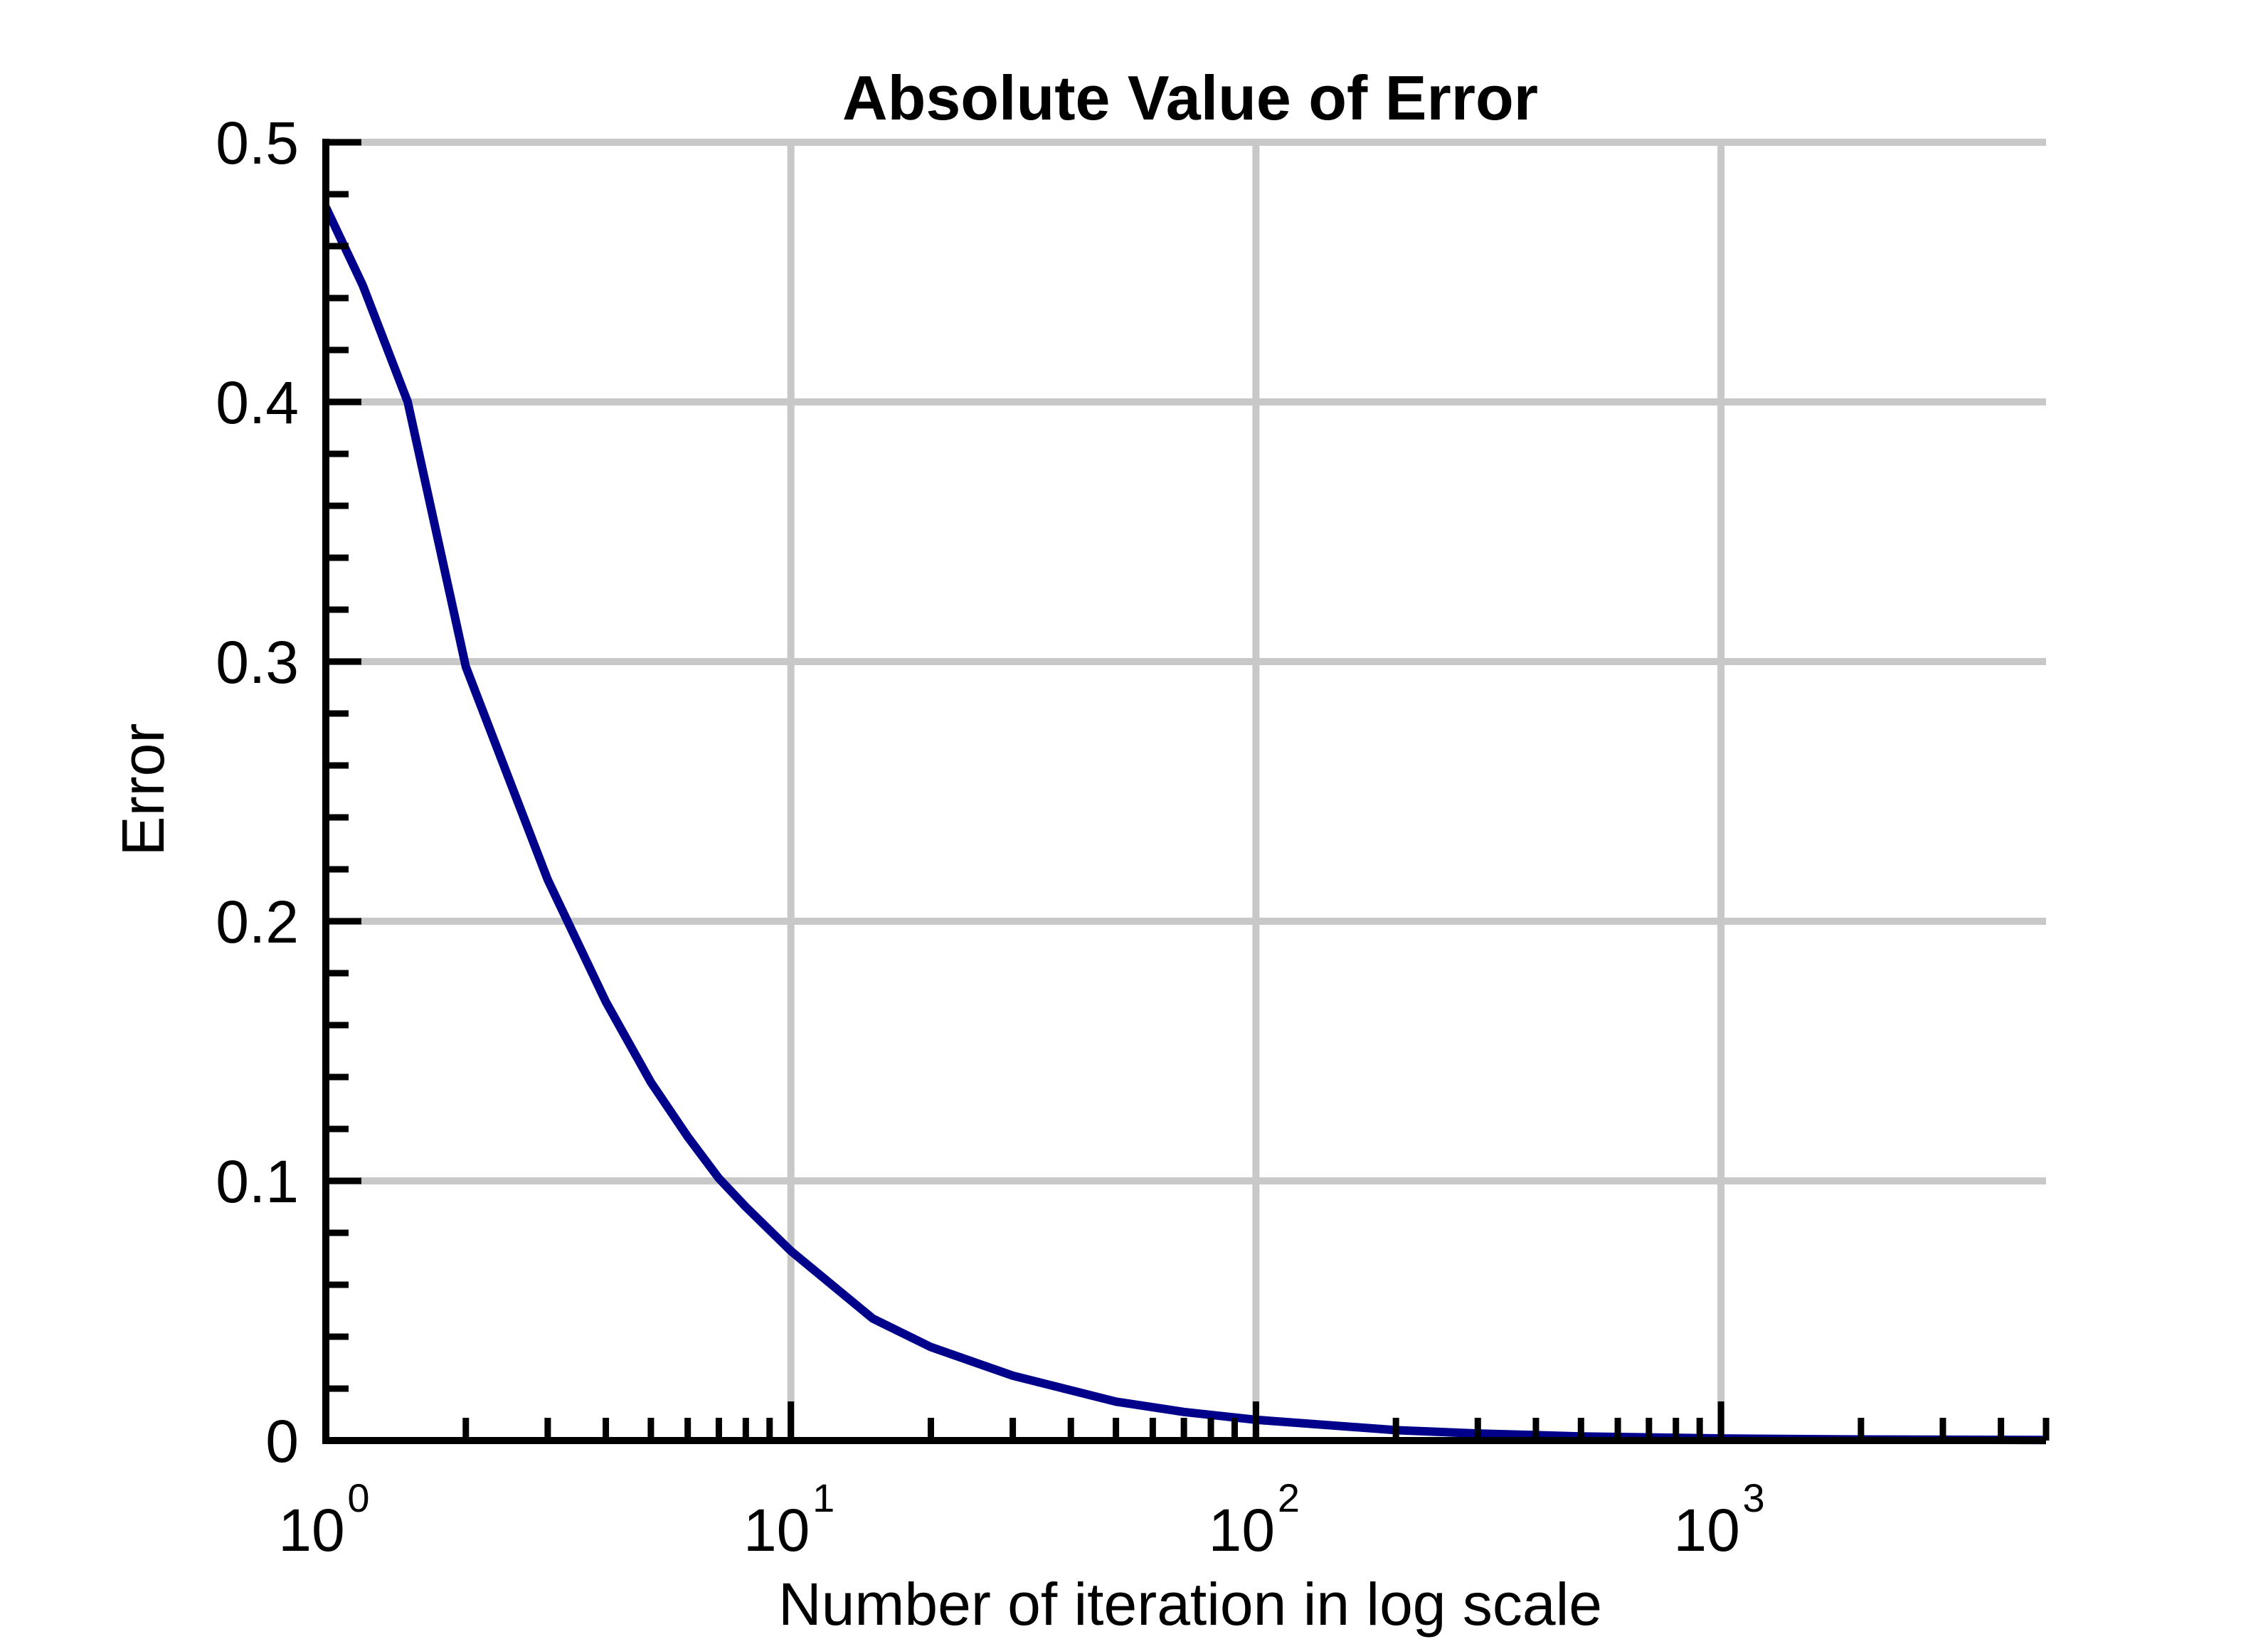  Describe the element at coordinates (258, 922) in the screenshot. I see `y-tick-label: 0.2` at that location.